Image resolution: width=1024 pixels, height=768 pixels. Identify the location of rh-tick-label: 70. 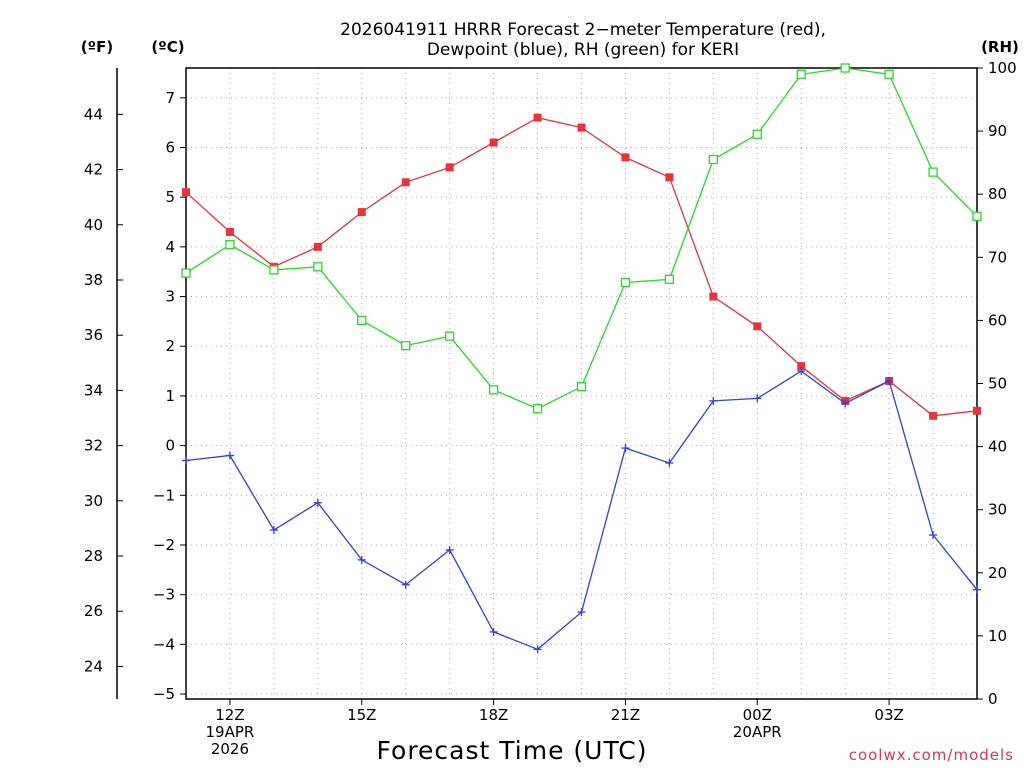
(997, 257).